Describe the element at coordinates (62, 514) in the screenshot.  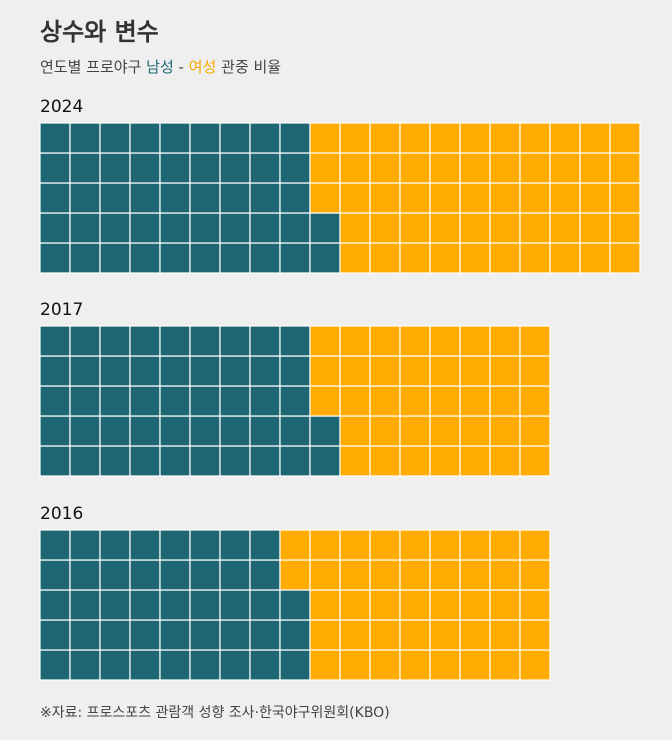
I see `waffle-2016-year: 2016` at that location.